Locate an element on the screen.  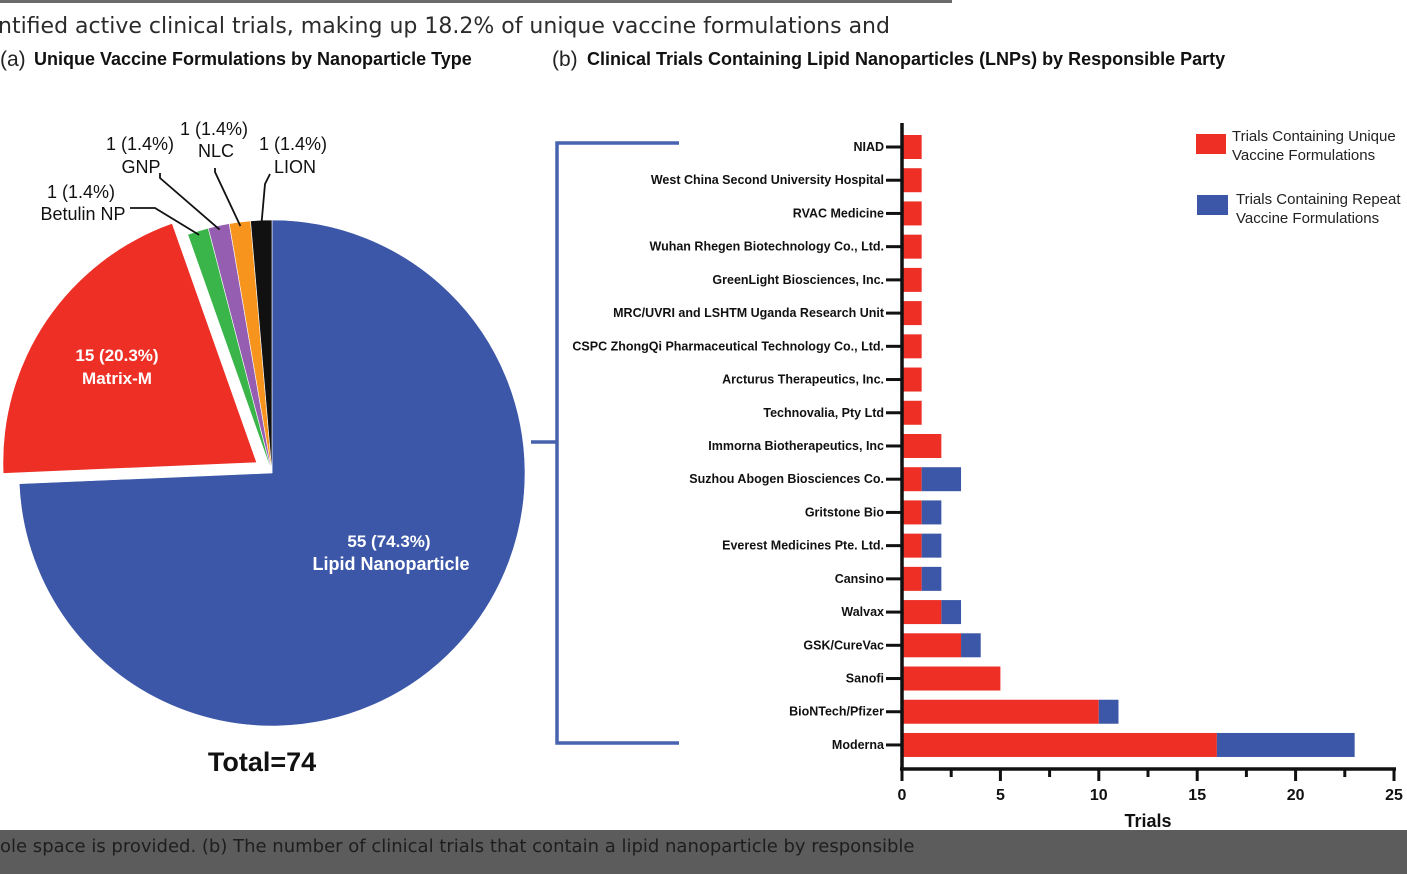
bar-repeat-everest-medicines-pte-ltd is located at coordinates (931, 545).